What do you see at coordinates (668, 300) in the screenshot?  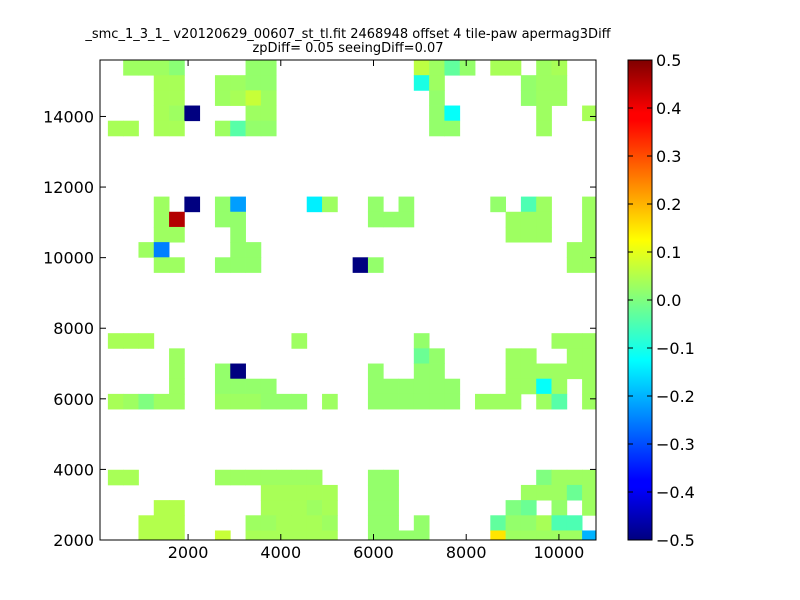 I see `colorbar-tick-label: 0.0` at bounding box center [668, 300].